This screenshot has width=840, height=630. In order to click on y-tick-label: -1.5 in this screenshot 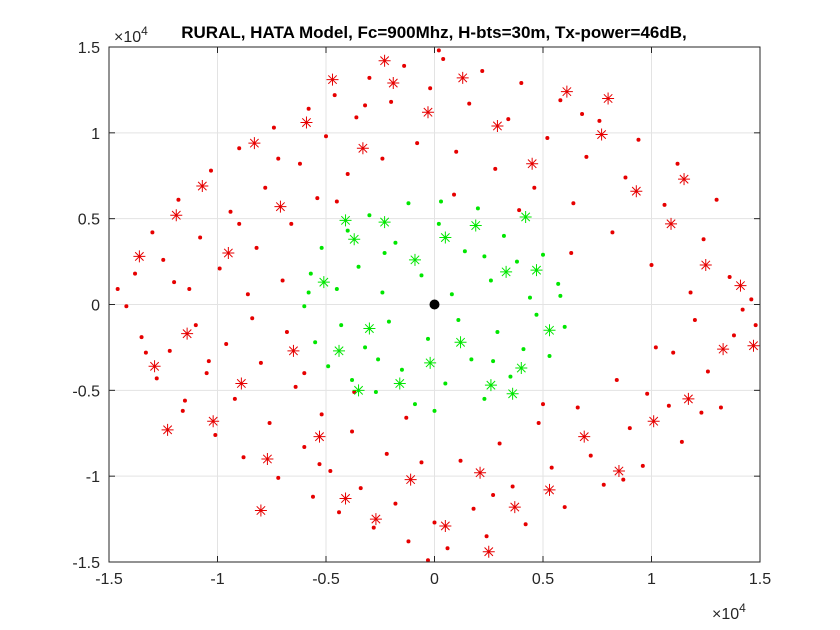, I will do `click(86, 563)`.